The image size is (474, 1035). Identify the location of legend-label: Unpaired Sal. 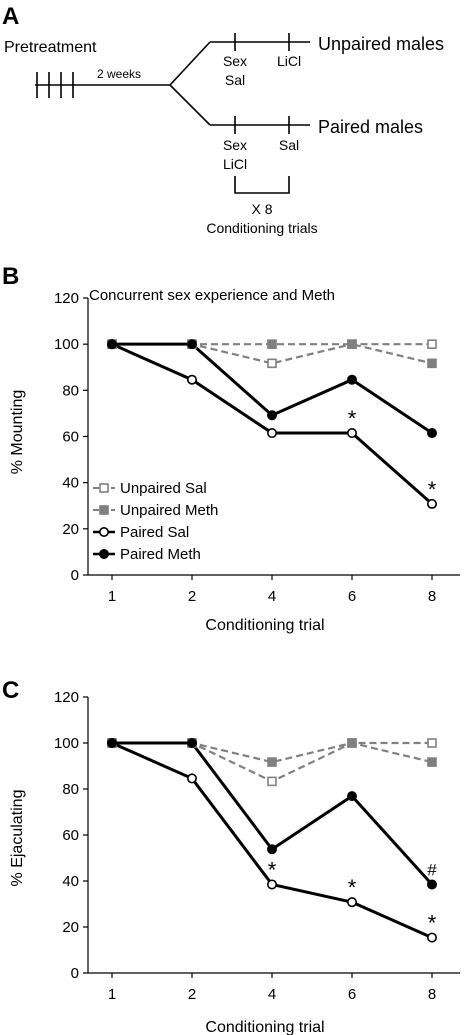
(163, 488).